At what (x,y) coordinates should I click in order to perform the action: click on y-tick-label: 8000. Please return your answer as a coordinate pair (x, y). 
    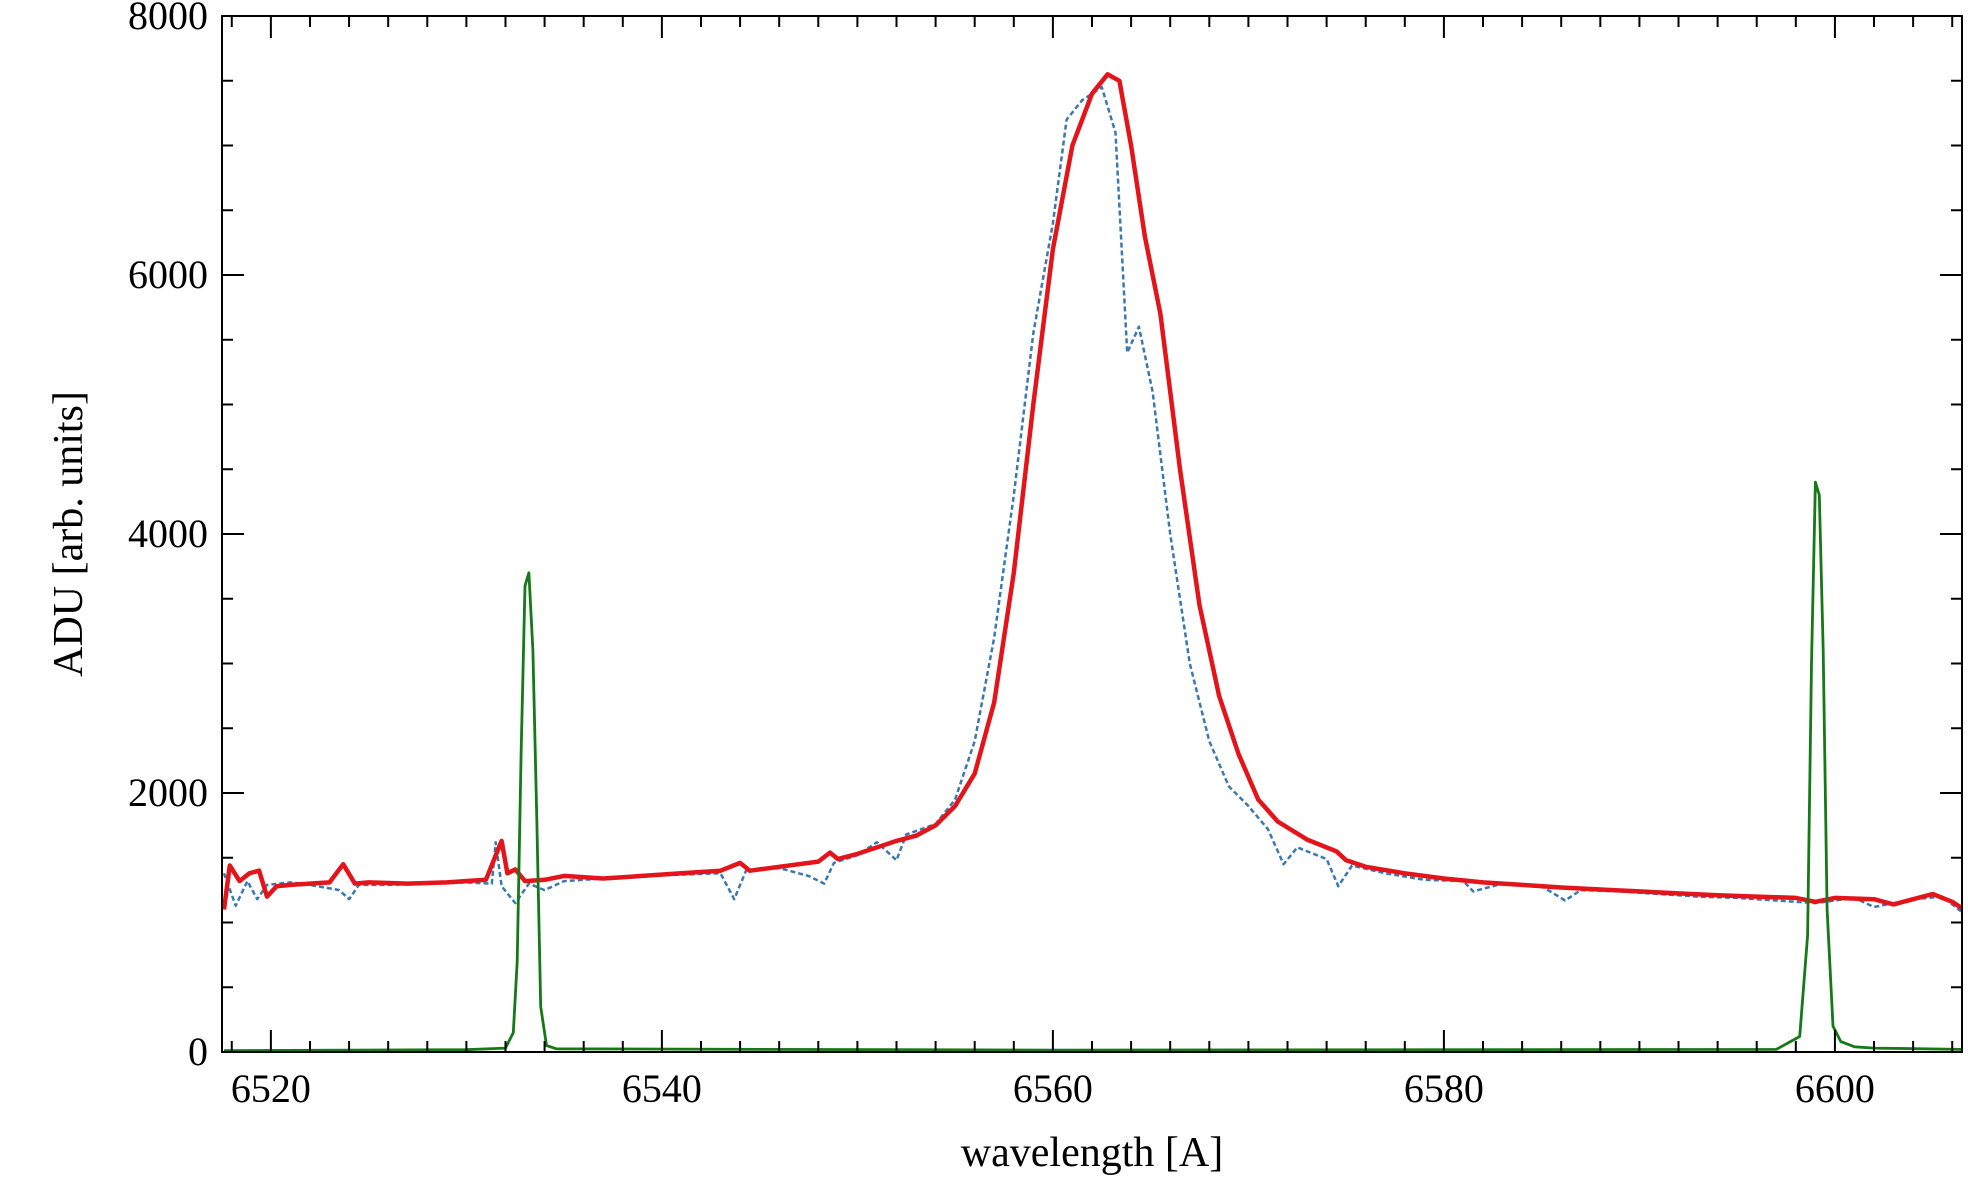
    Looking at the image, I should click on (168, 19).